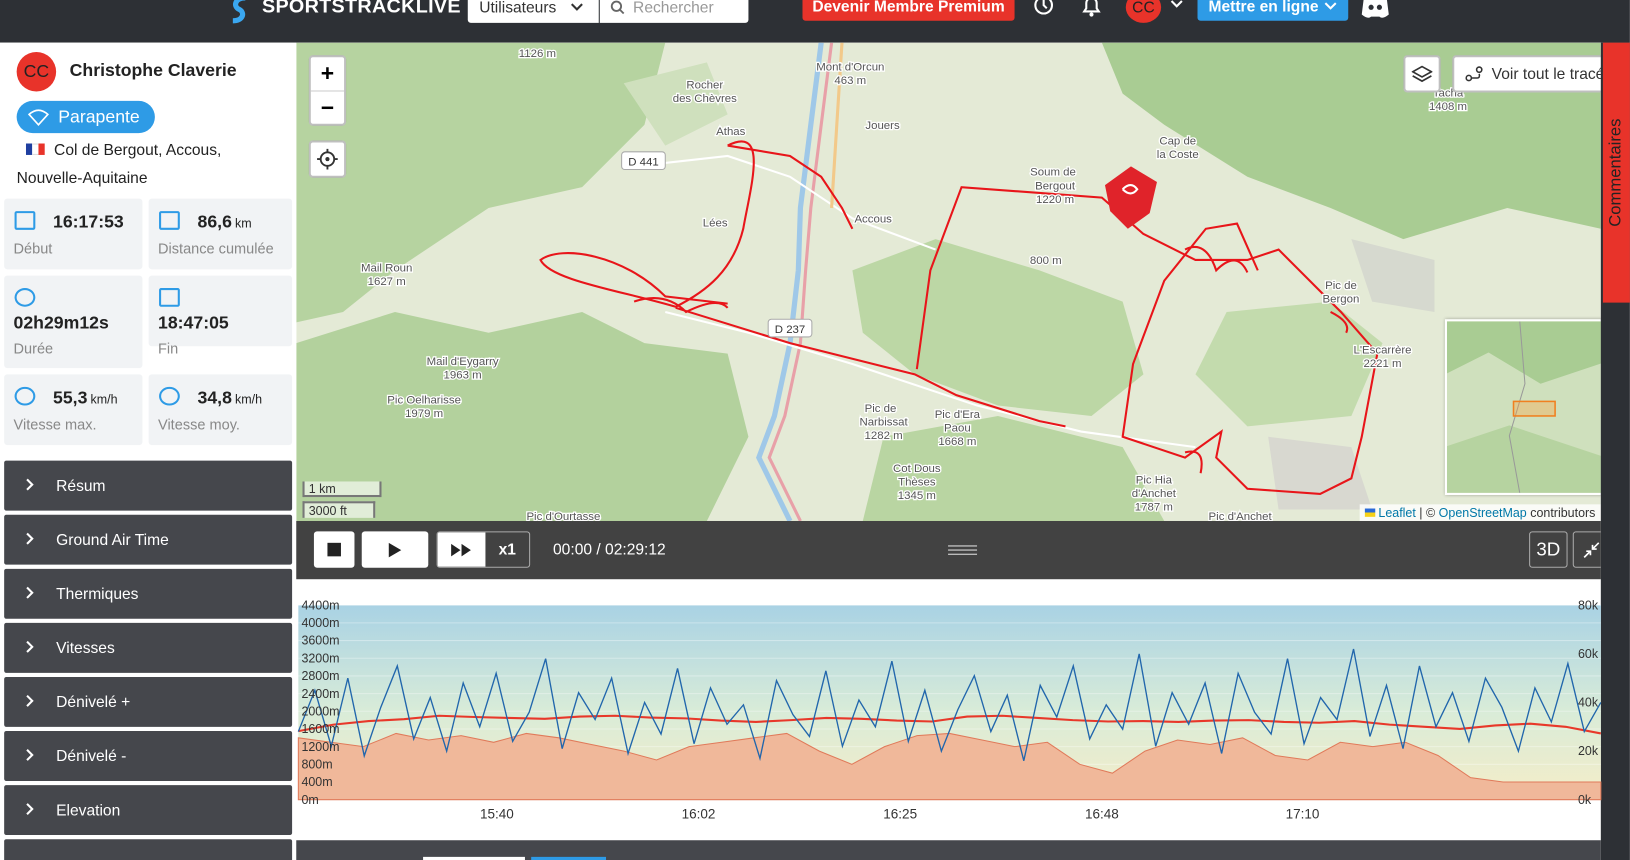  What do you see at coordinates (249, 399) in the screenshot?
I see `stat-unit: km/h` at bounding box center [249, 399].